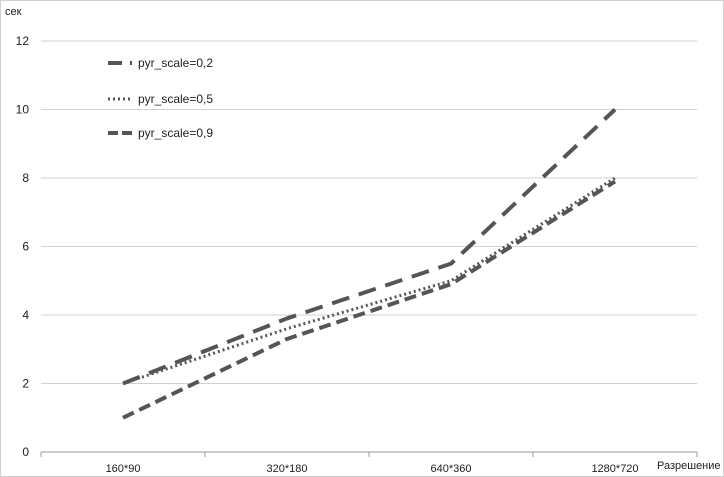 The height and width of the screenshot is (477, 724). Describe the element at coordinates (175, 63) in the screenshot. I see `legend-label: pyr_scale=0,2` at that location.